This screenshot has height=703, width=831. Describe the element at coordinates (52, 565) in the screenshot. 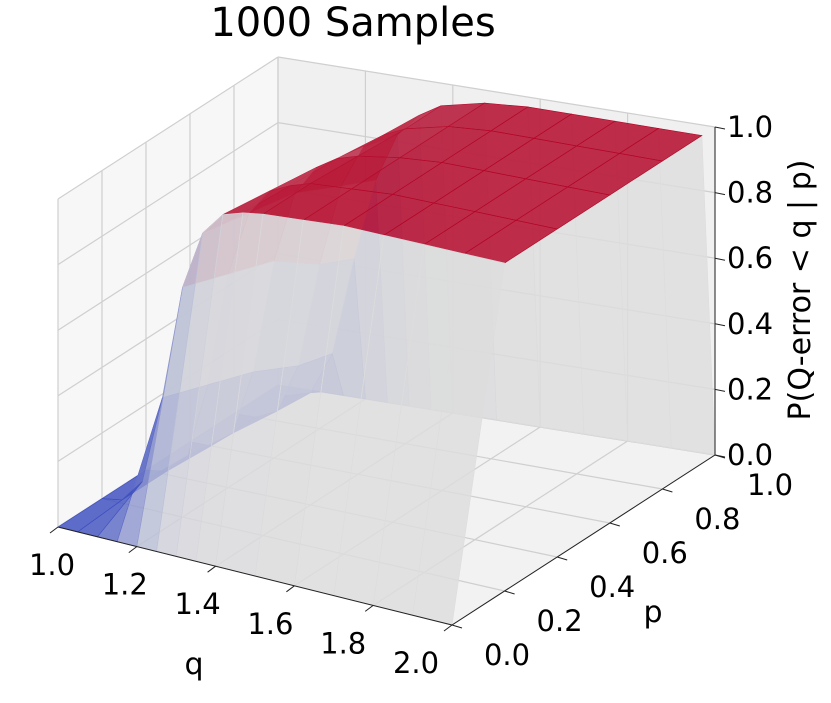

I see `x-tick-label: 1.0` at that location.